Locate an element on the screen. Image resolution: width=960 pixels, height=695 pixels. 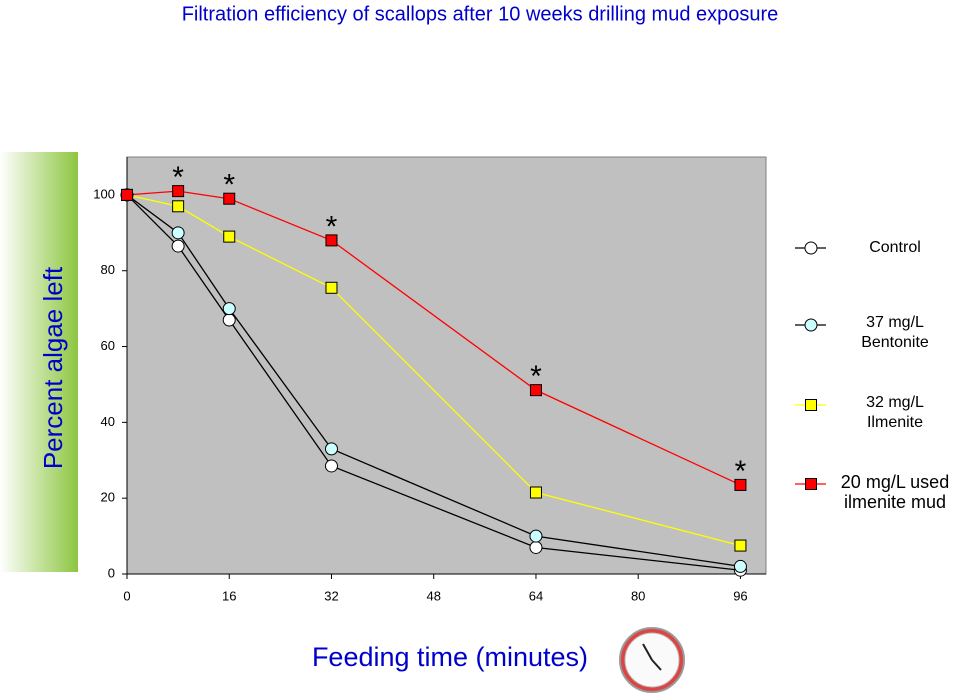
x-axis-label: Feeding time (minutes) is located at coordinates (450, 657).